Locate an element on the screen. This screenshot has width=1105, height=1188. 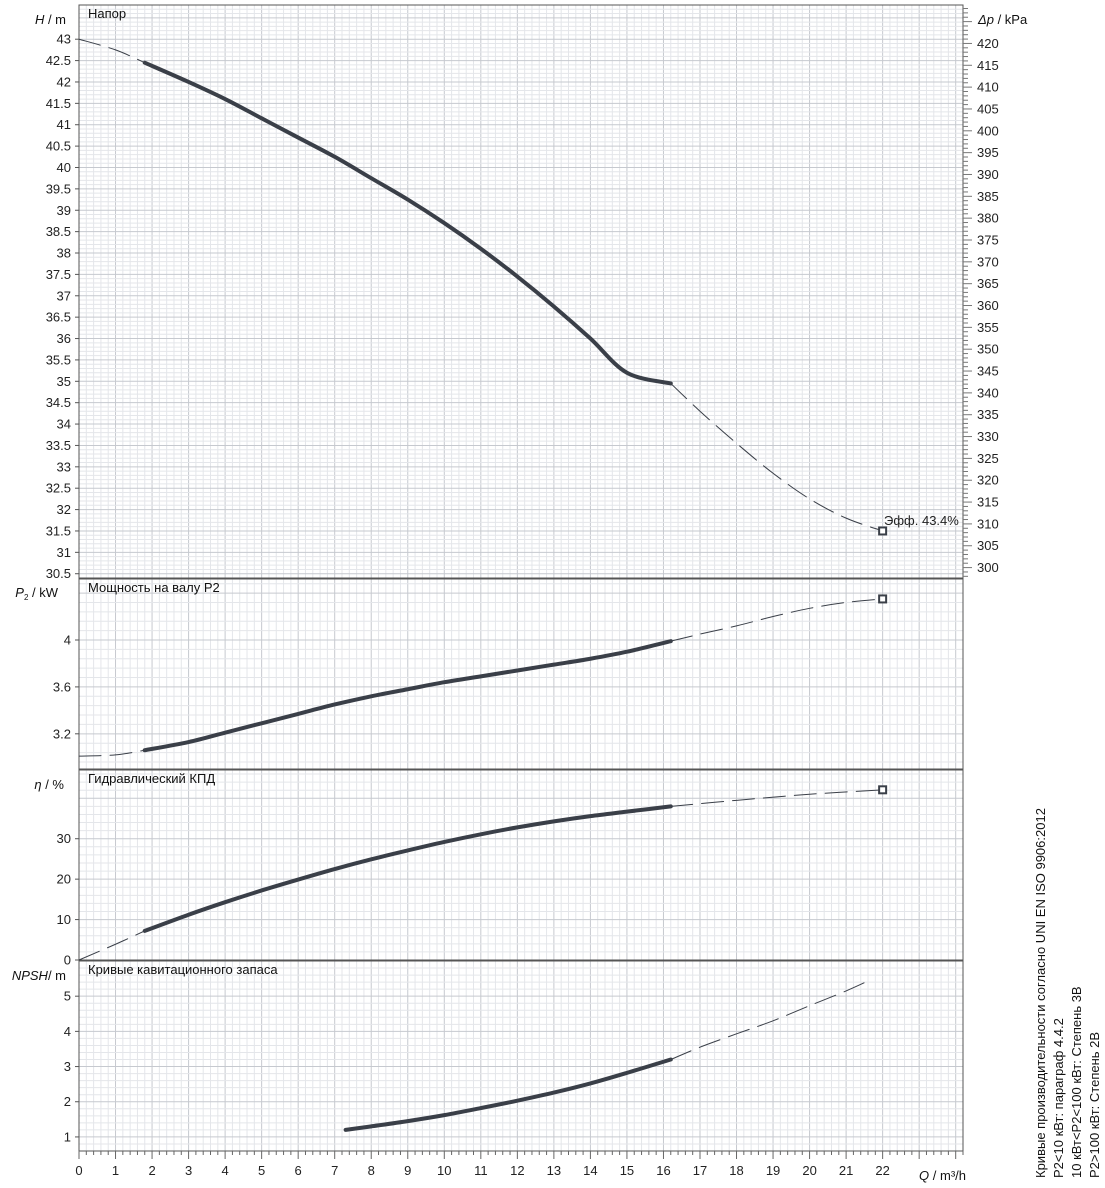
efficiency-curve is located at coordinates (407, 868).